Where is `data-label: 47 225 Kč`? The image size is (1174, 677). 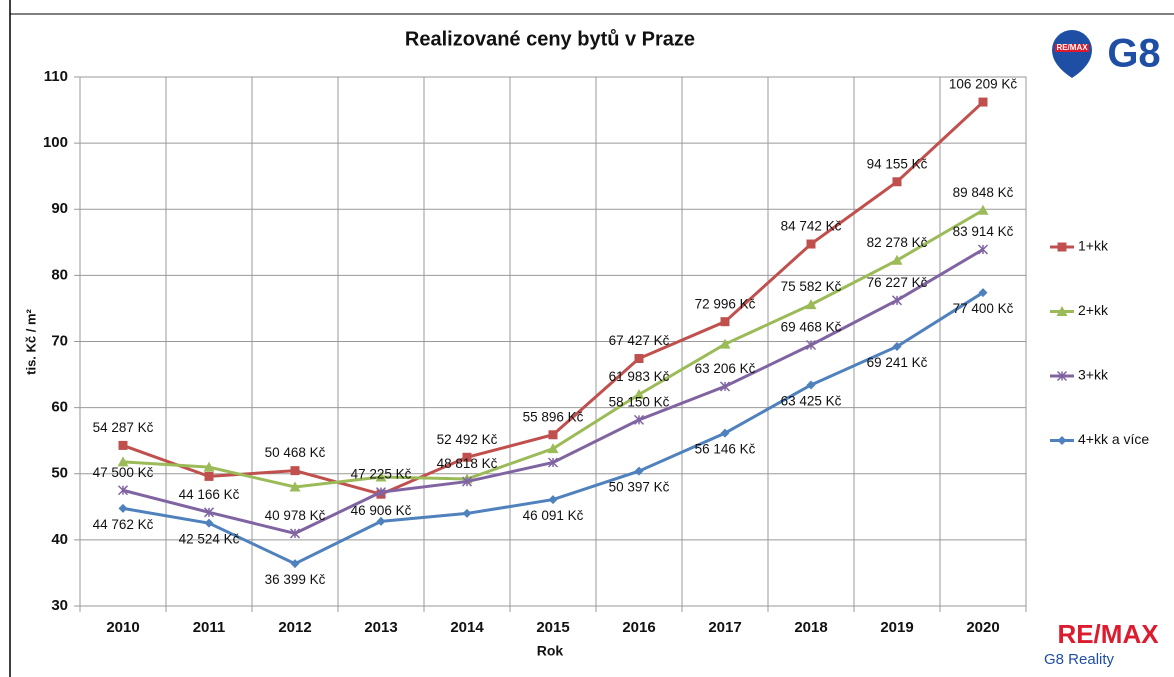 data-label: 47 225 Kč is located at coordinates (381, 474).